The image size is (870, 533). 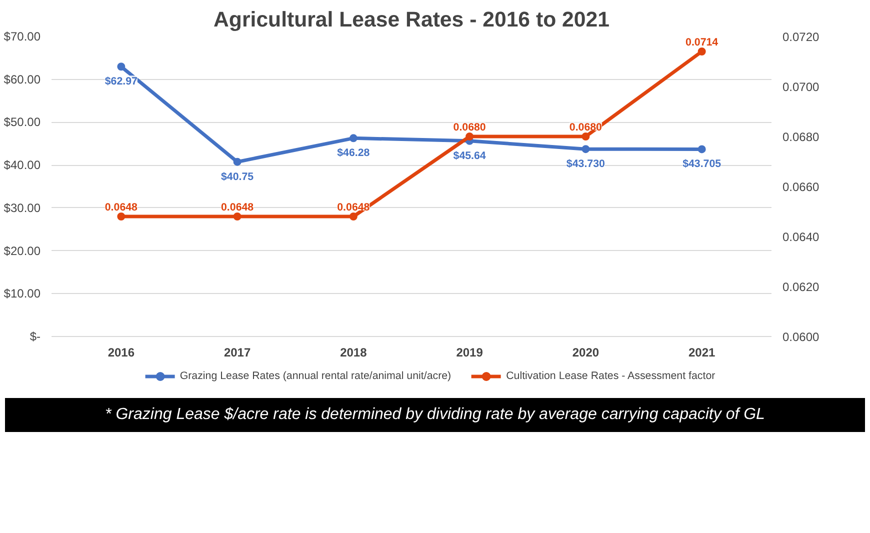 What do you see at coordinates (801, 237) in the screenshot?
I see `y2-tick-label: 0.0640` at bounding box center [801, 237].